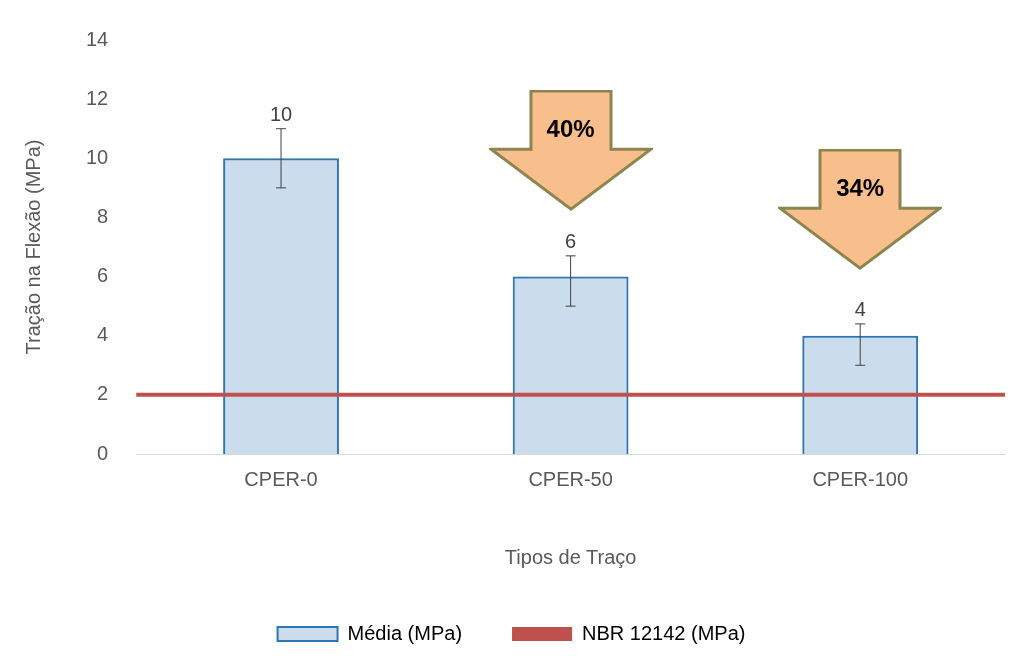 This screenshot has width=1033, height=672. What do you see at coordinates (405, 632) in the screenshot?
I see `legend-label: Média (MPa)` at bounding box center [405, 632].